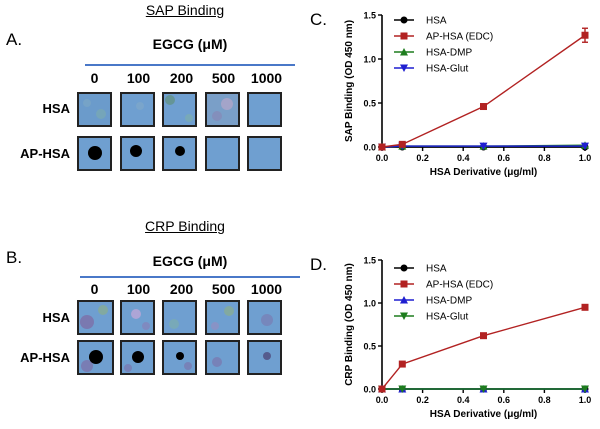 This screenshot has width=600, height=429. What do you see at coordinates (447, 69) in the screenshot?
I see `chart-c-legend-label-3: HSA-Glut` at bounding box center [447, 69].